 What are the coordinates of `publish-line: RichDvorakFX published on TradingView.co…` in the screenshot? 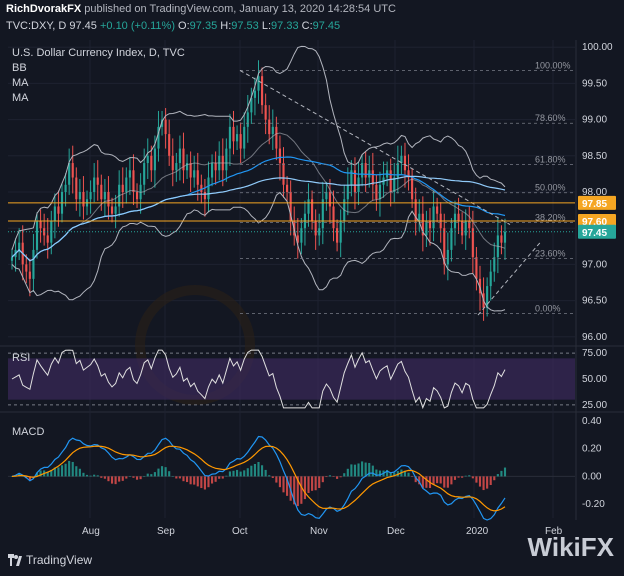 It's located at (201, 9).